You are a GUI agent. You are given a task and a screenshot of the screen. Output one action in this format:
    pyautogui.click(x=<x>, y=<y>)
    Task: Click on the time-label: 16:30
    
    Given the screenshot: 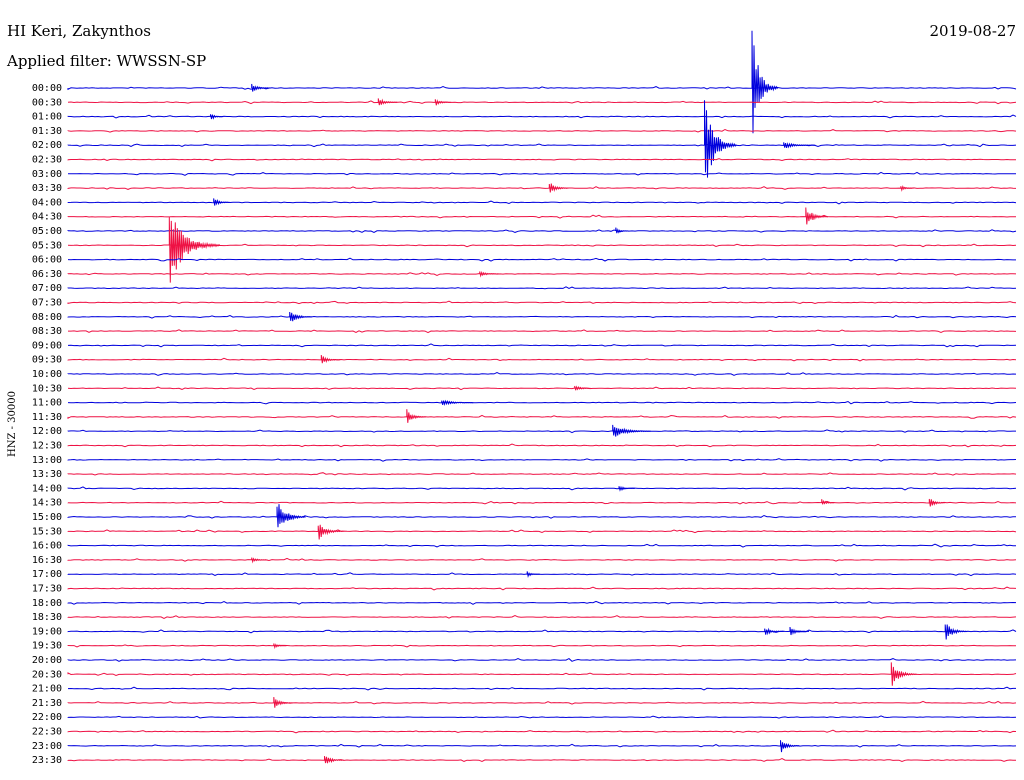 What is the action you would take?
    pyautogui.click(x=47, y=560)
    